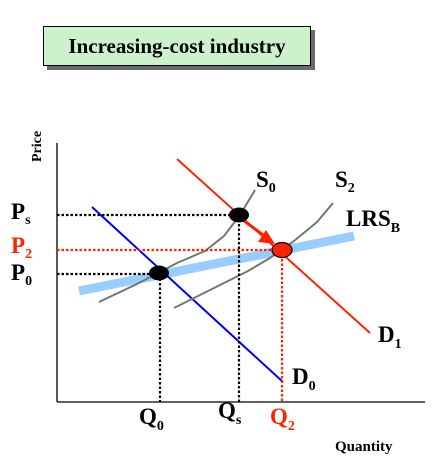  I want to click on lrs-curve, so click(216, 263).